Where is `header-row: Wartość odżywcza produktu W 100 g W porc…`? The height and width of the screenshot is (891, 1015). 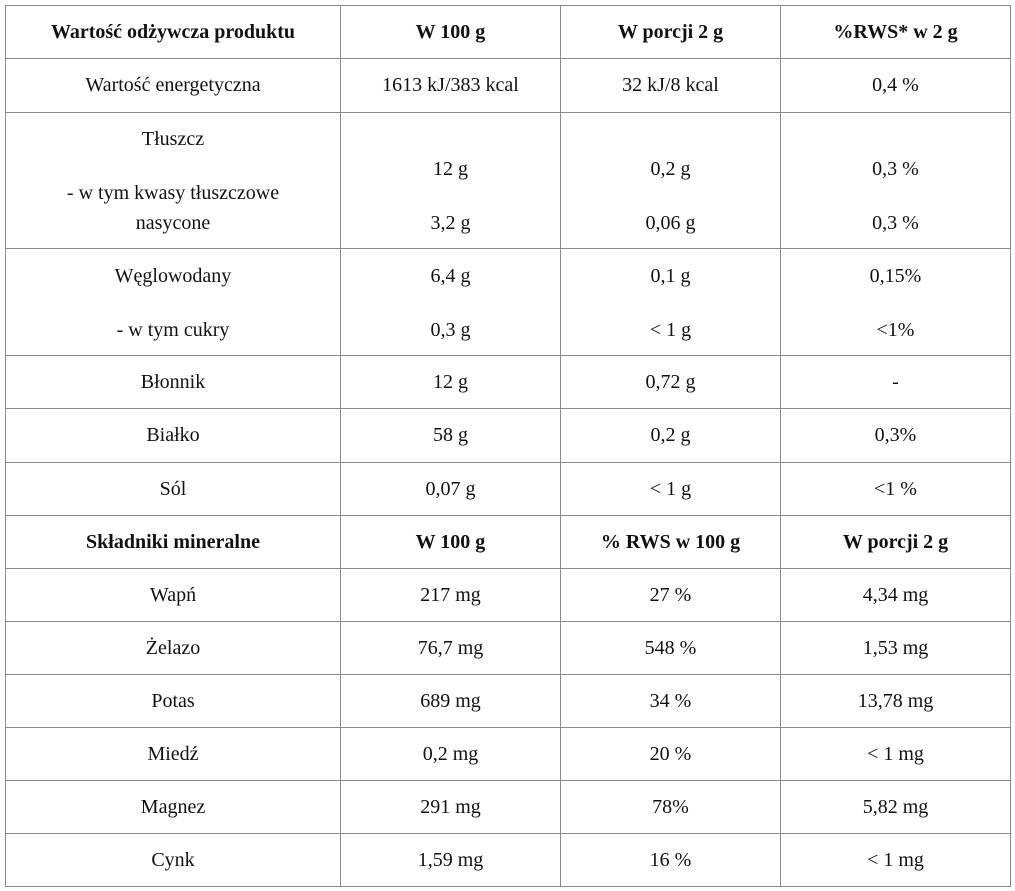
header-row: Wartość odżywcza produktu W 100 g W porc… is located at coordinates (508, 32).